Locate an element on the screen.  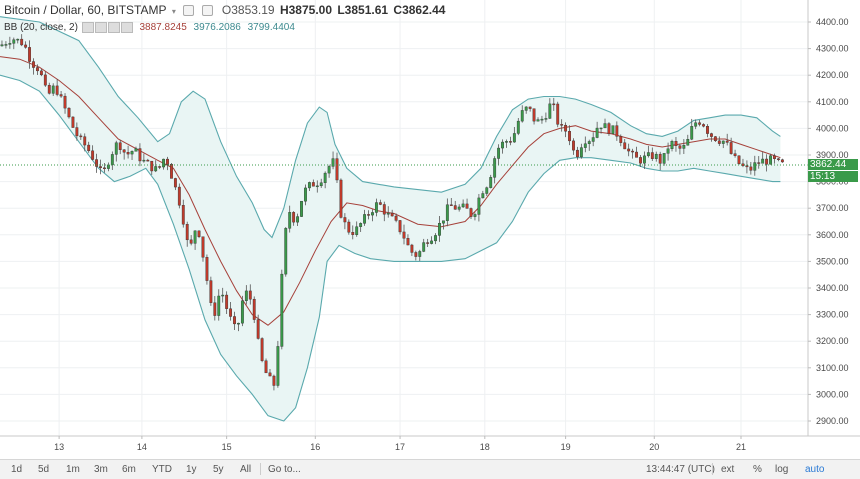
timeframe-5d: 5d is located at coordinates (44, 469).